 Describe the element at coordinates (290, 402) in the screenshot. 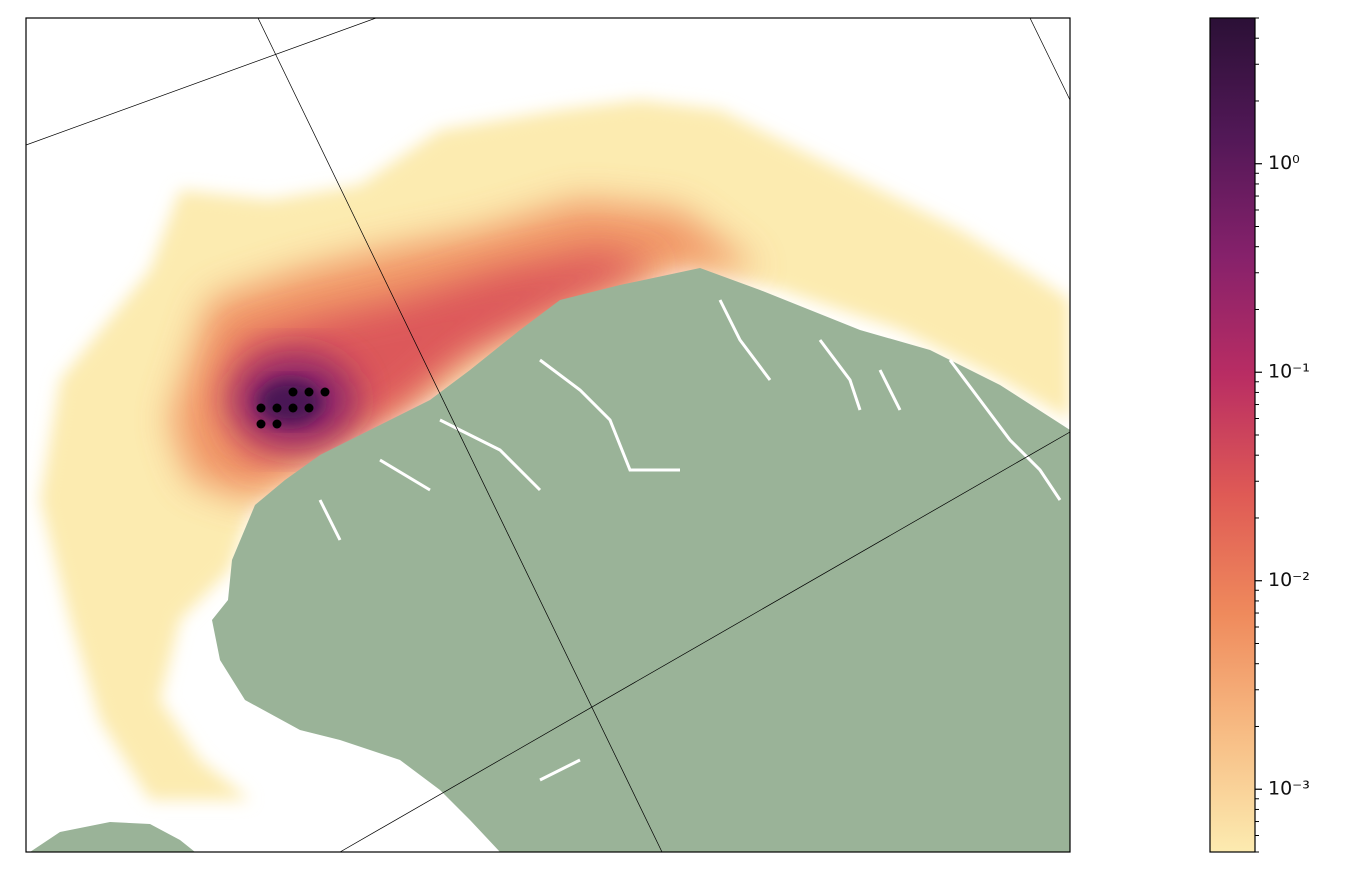

I see `plume-center` at that location.